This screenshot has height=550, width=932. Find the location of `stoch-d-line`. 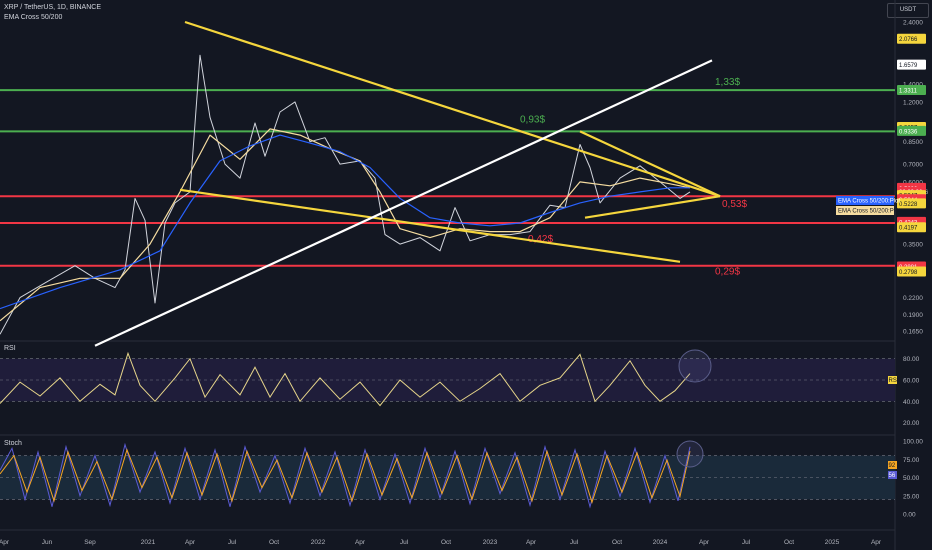

stoch-d-line is located at coordinates (345, 476).